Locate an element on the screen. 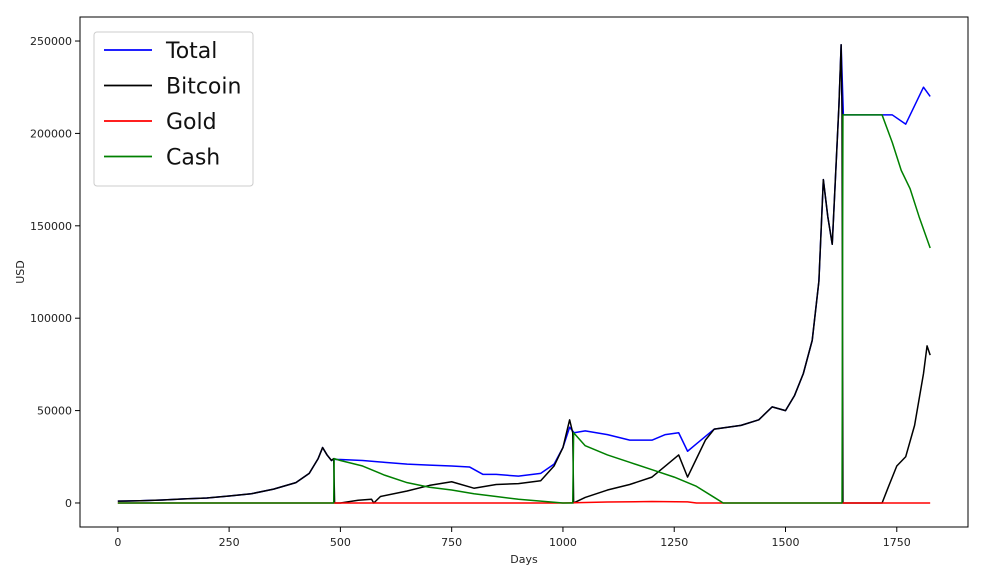 Image resolution: width=996 pixels, height=573 pixels. y-tick-label: 150000 is located at coordinates (51, 226).